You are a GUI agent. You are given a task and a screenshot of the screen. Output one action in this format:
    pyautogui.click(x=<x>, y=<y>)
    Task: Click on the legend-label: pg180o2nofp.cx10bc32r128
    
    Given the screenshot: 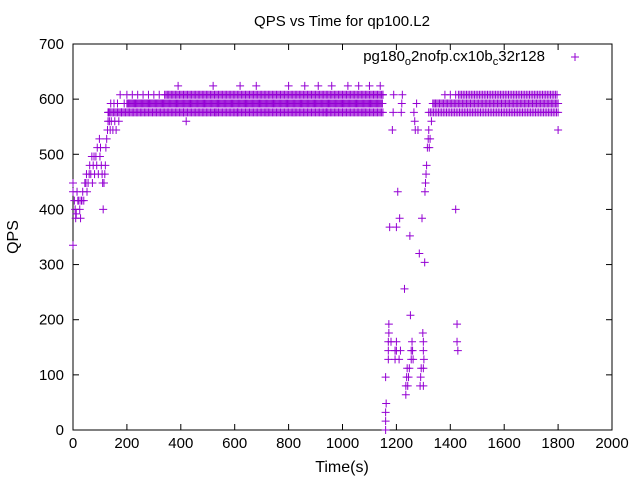 What is the action you would take?
    pyautogui.click(x=454, y=58)
    